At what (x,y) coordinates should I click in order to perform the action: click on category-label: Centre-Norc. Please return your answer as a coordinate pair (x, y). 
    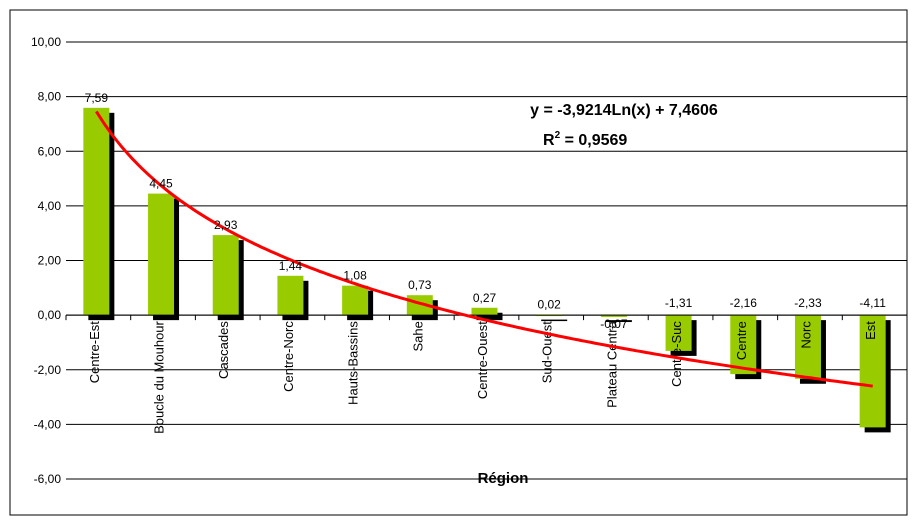
    Looking at the image, I should click on (288, 356).